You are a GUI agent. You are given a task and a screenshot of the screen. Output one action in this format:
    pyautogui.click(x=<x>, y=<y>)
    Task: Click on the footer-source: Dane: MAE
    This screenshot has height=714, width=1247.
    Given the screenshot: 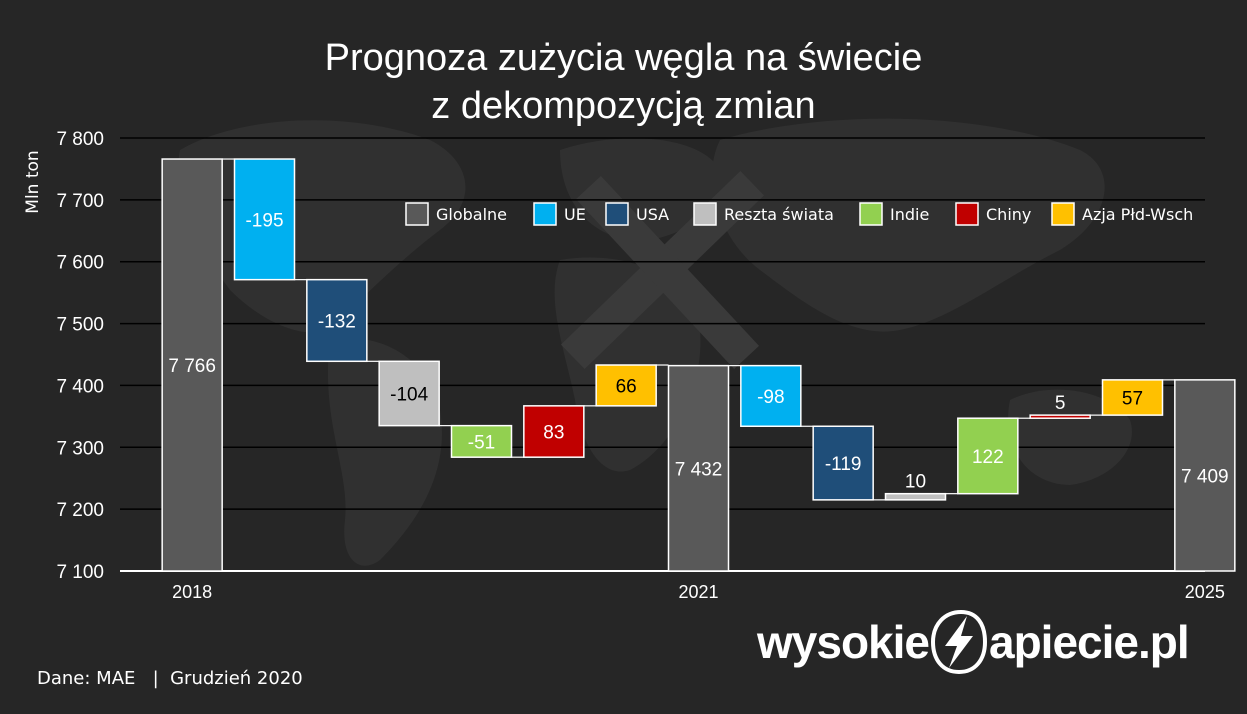 What is the action you would take?
    pyautogui.click(x=86, y=678)
    